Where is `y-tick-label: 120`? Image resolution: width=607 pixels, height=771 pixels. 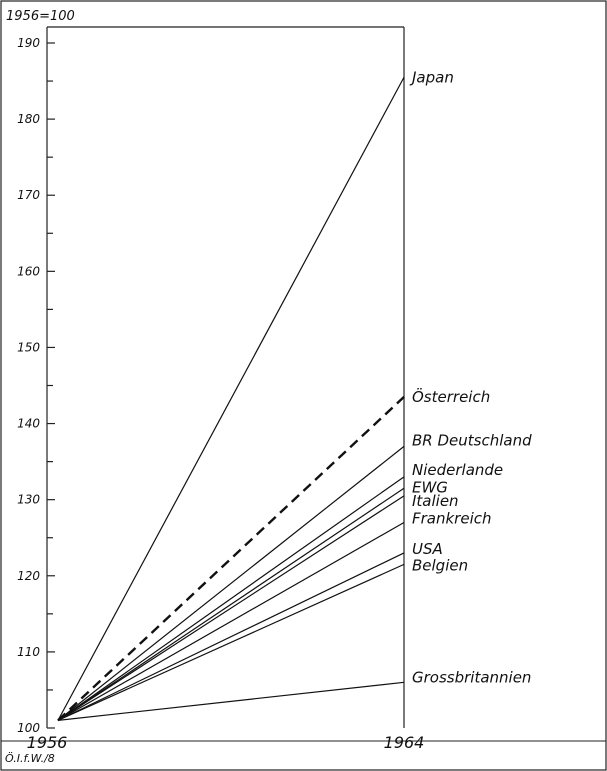 y-tick-label: 120 is located at coordinates (28, 576).